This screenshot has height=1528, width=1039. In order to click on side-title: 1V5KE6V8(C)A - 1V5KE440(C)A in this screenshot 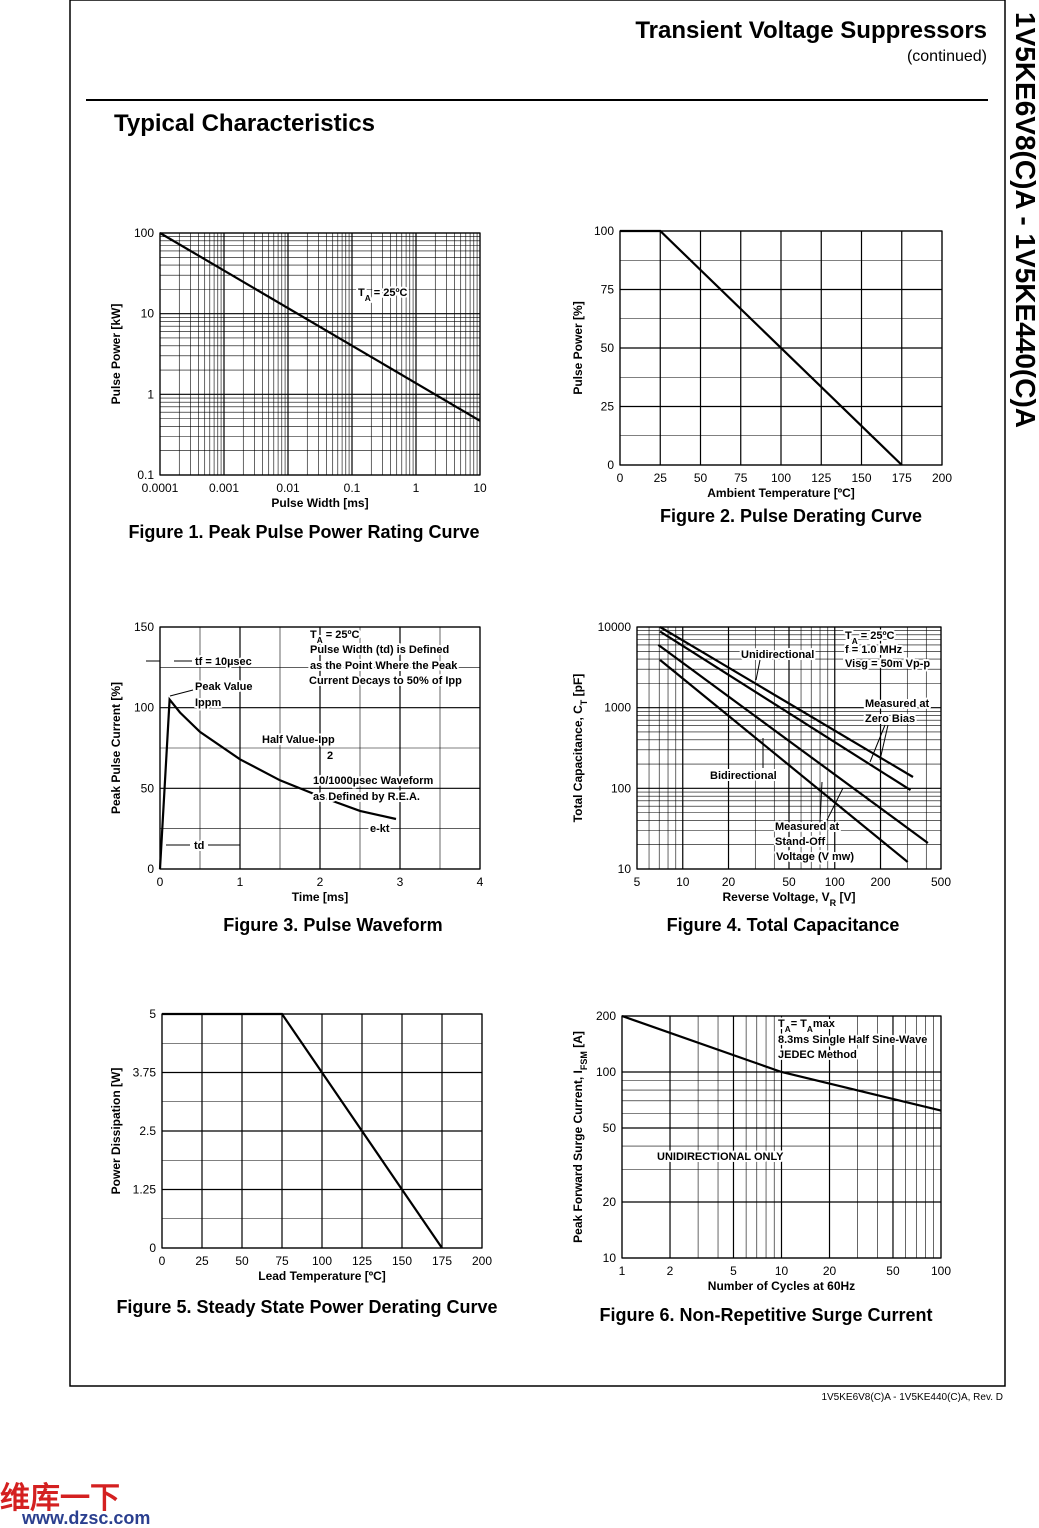, I will do `click(1024, 220)`.